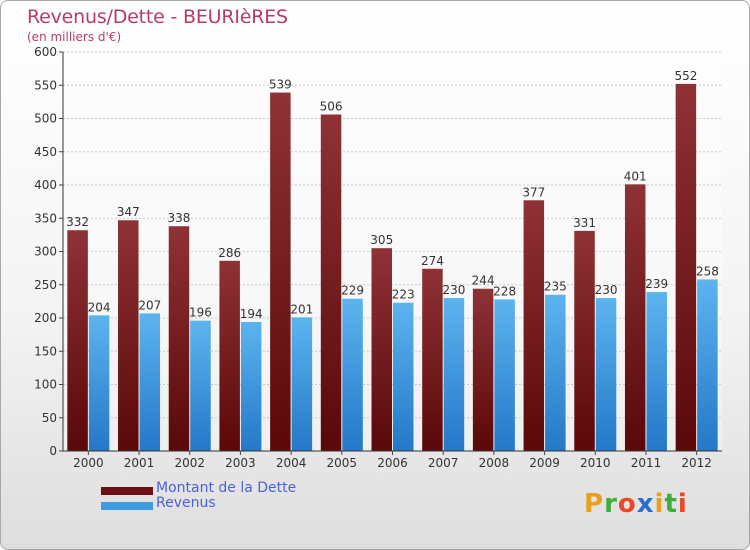 This screenshot has width=750, height=550. What do you see at coordinates (635, 176) in the screenshot?
I see `data-label-dette: 401` at bounding box center [635, 176].